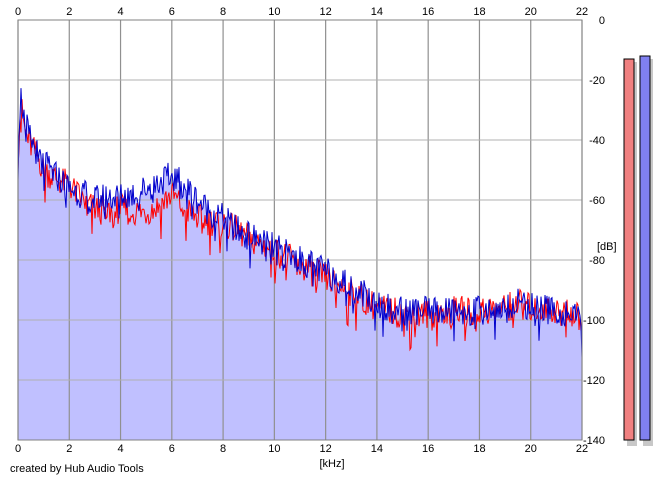  I want to click on x-tick-label-bottom: 8, so click(223, 449).